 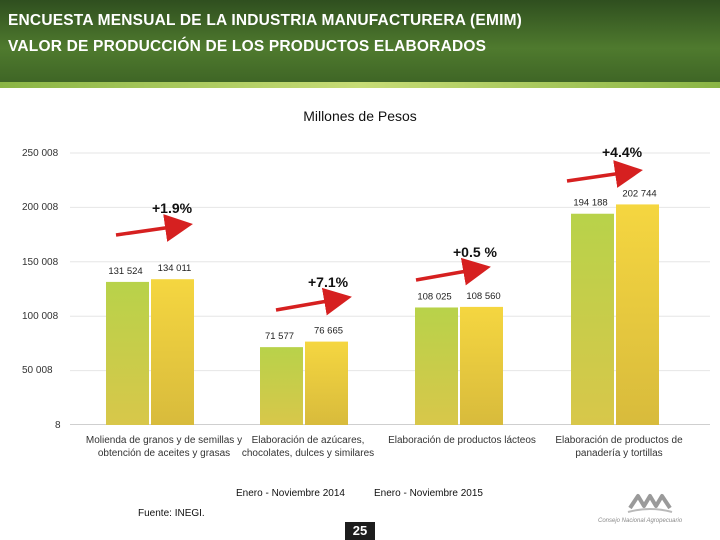 I want to click on data-label: 108 560, so click(x=483, y=296).